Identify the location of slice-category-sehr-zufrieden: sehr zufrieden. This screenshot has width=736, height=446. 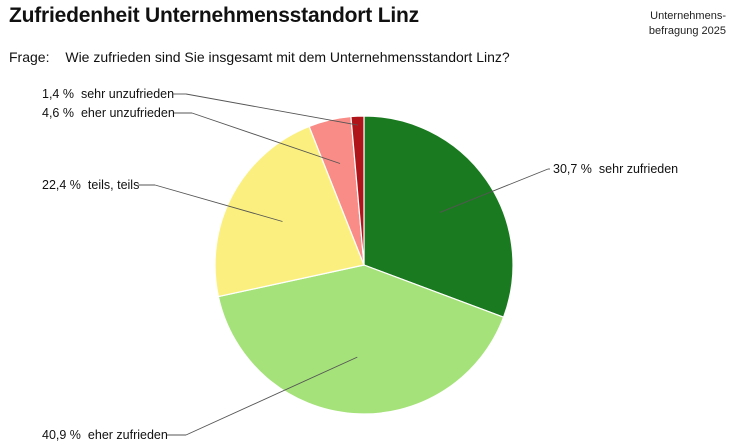
(638, 169).